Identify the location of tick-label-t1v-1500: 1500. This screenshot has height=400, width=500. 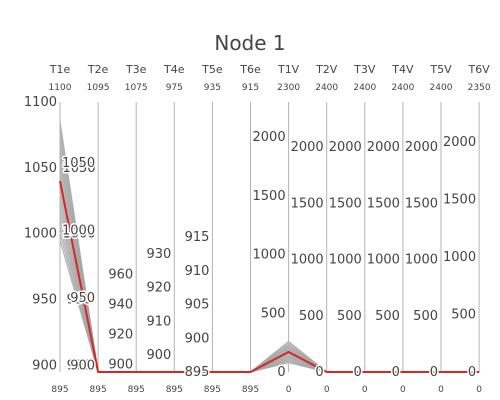
(269, 196).